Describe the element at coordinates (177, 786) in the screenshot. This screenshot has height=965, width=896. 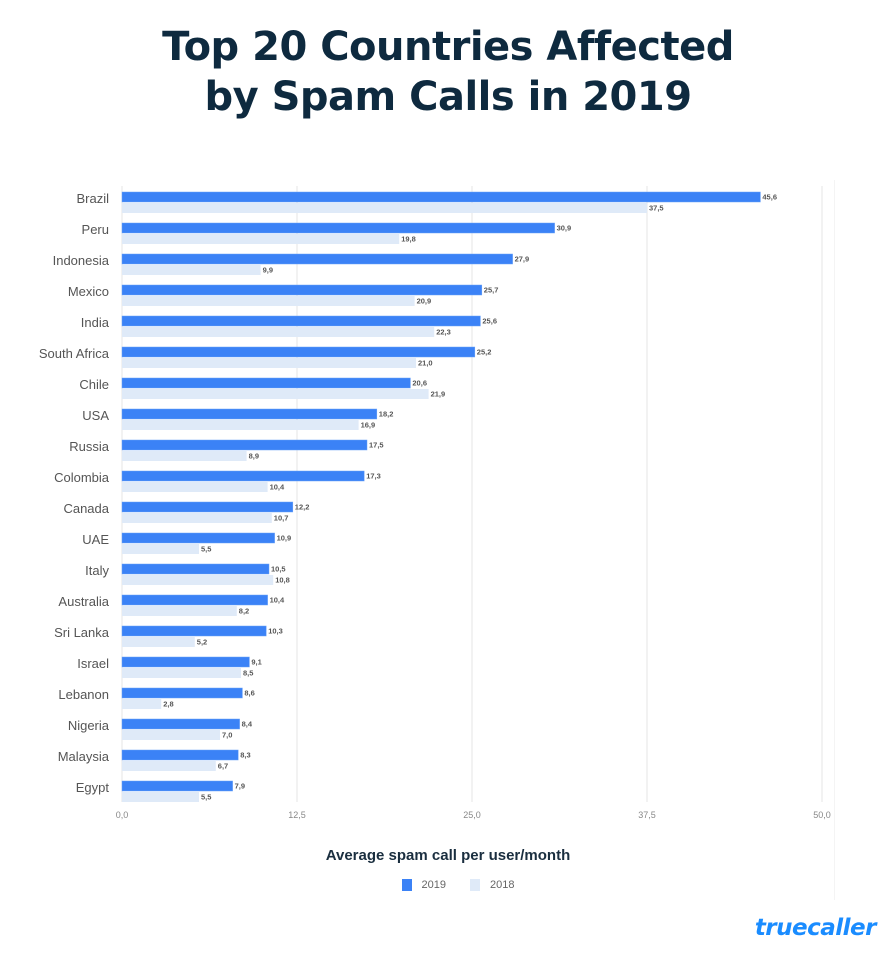
I see `bar-2019-egypt` at that location.